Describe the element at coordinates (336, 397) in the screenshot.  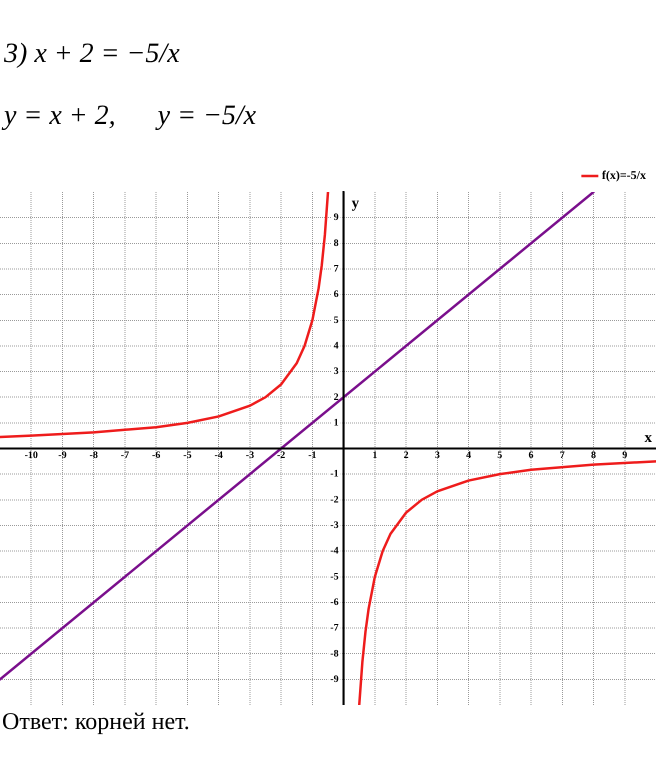
I see `y-tick-label: 2` at that location.